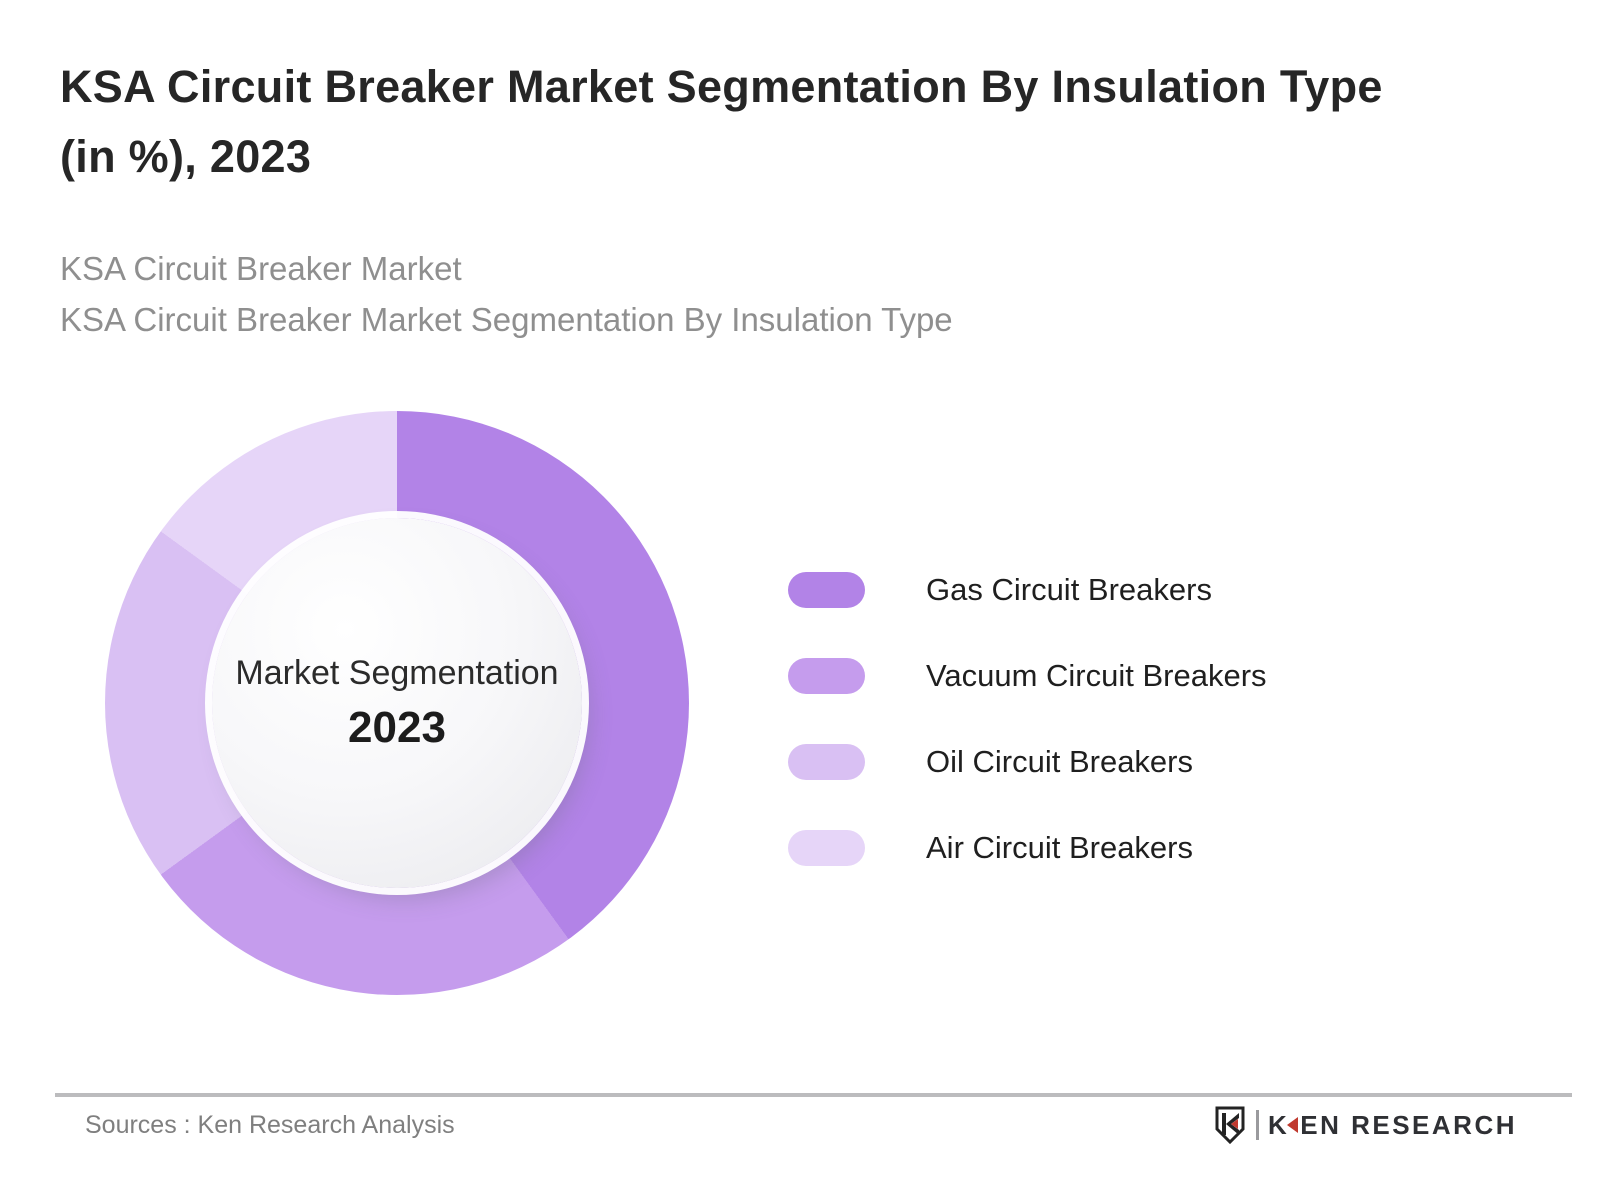 This screenshot has width=1600, height=1200. Describe the element at coordinates (826, 676) in the screenshot. I see `legend-swatch-vacuum-icon` at that location.